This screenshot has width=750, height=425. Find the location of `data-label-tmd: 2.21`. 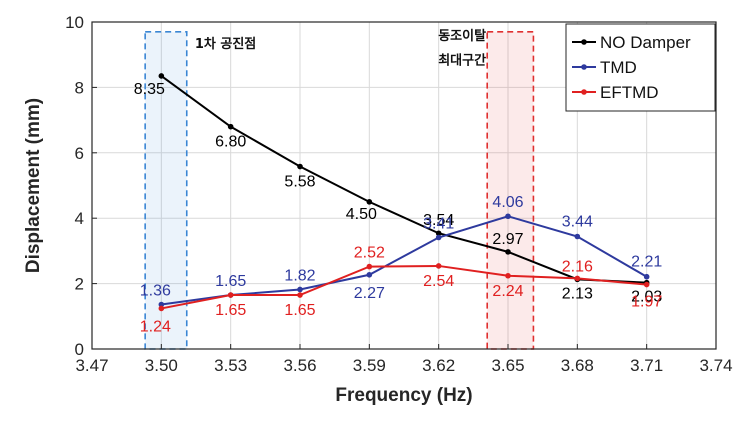

data-label-tmd: 2.21 is located at coordinates (646, 262).